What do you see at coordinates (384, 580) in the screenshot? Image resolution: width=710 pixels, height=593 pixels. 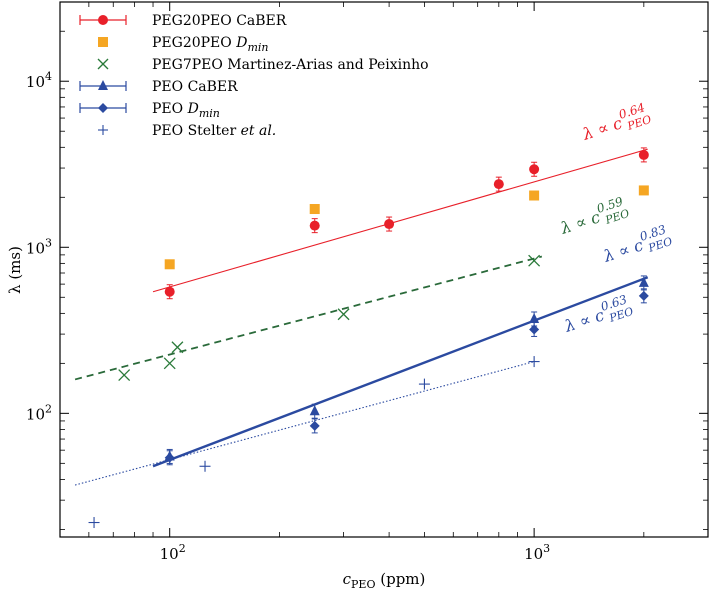 I see `x-axis-label: cPEO (ppm)` at bounding box center [384, 580].